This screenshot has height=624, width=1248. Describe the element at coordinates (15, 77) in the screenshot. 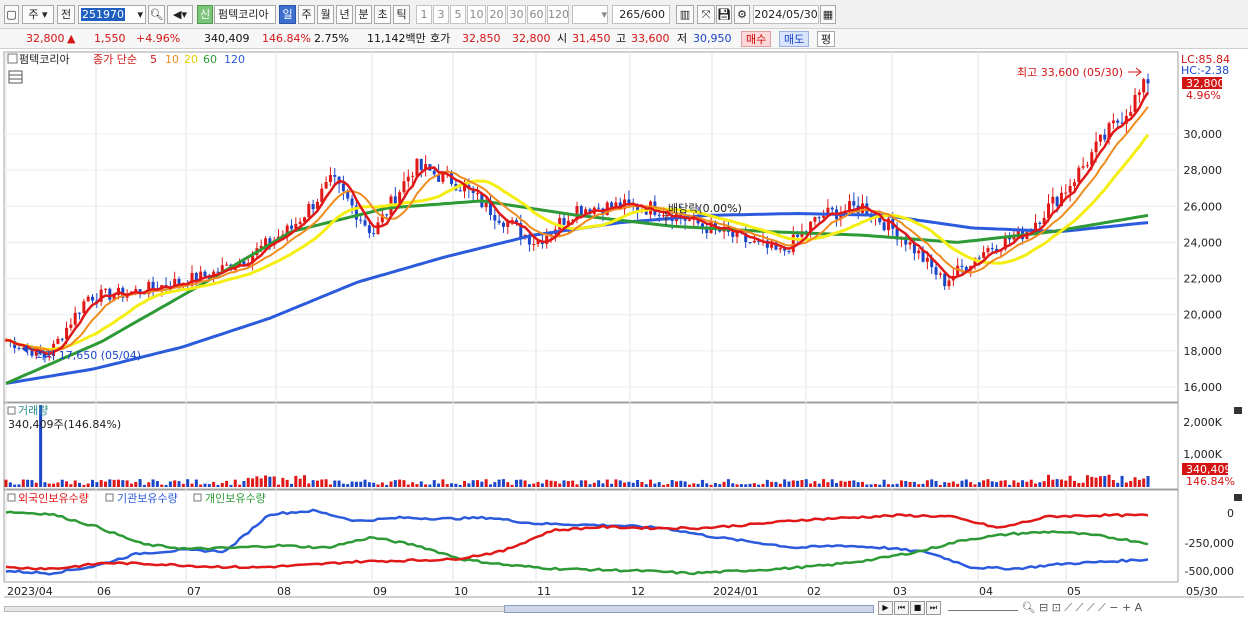

I see `chart-table-icon` at that location.